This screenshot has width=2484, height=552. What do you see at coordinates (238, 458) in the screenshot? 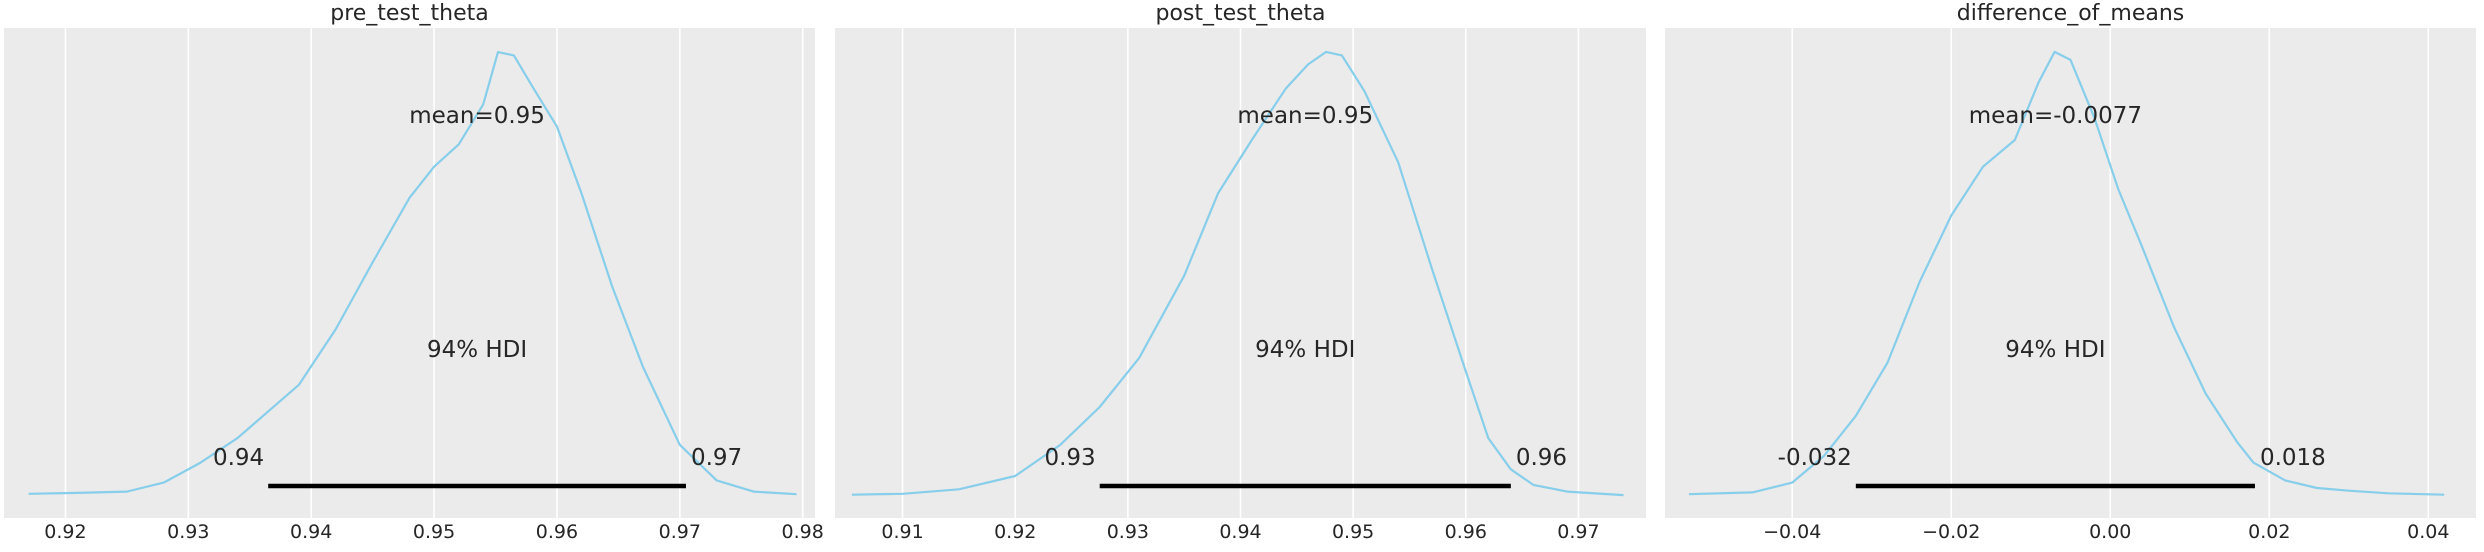
I see `hdi-low-label: 0.94` at bounding box center [238, 458].